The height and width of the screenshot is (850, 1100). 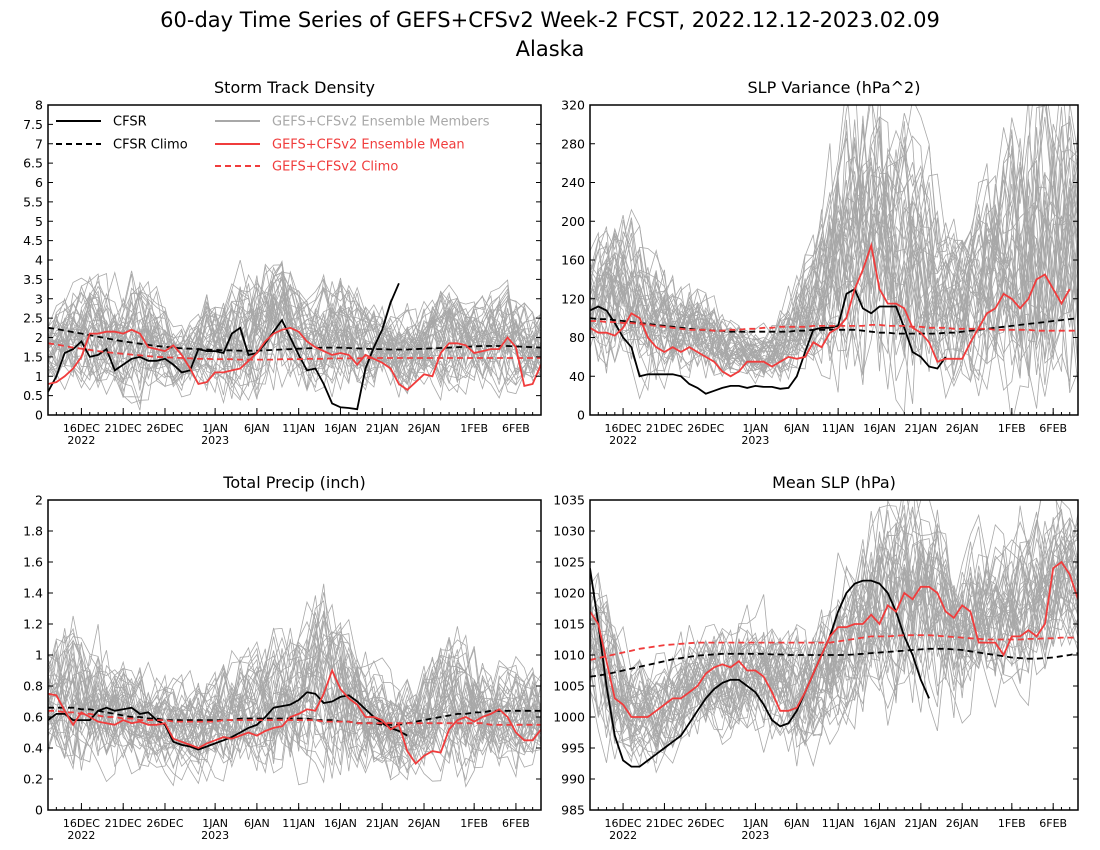 What do you see at coordinates (33, 531) in the screenshot?
I see `y-tick-label: 1.8` at bounding box center [33, 531].